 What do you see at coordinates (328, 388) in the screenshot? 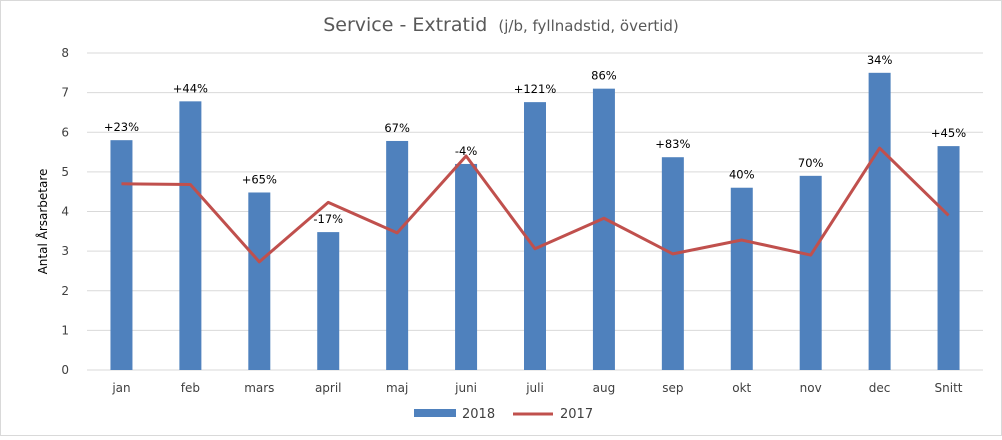
I see `x-tick-label: april` at bounding box center [328, 388].